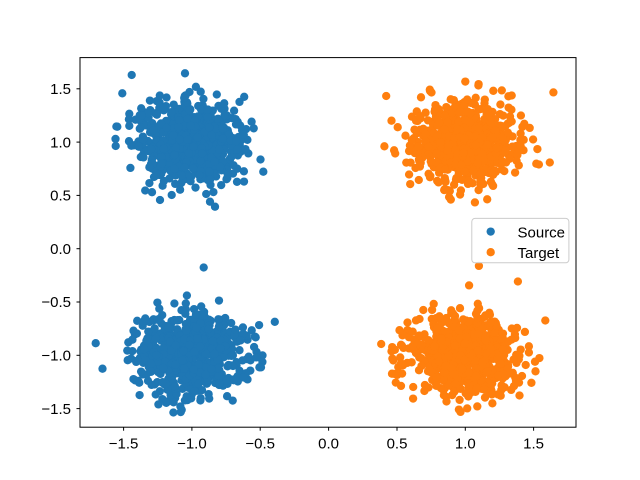 The image size is (640, 480). What do you see at coordinates (539, 253) in the screenshot?
I see `svg-text: Target` at bounding box center [539, 253].